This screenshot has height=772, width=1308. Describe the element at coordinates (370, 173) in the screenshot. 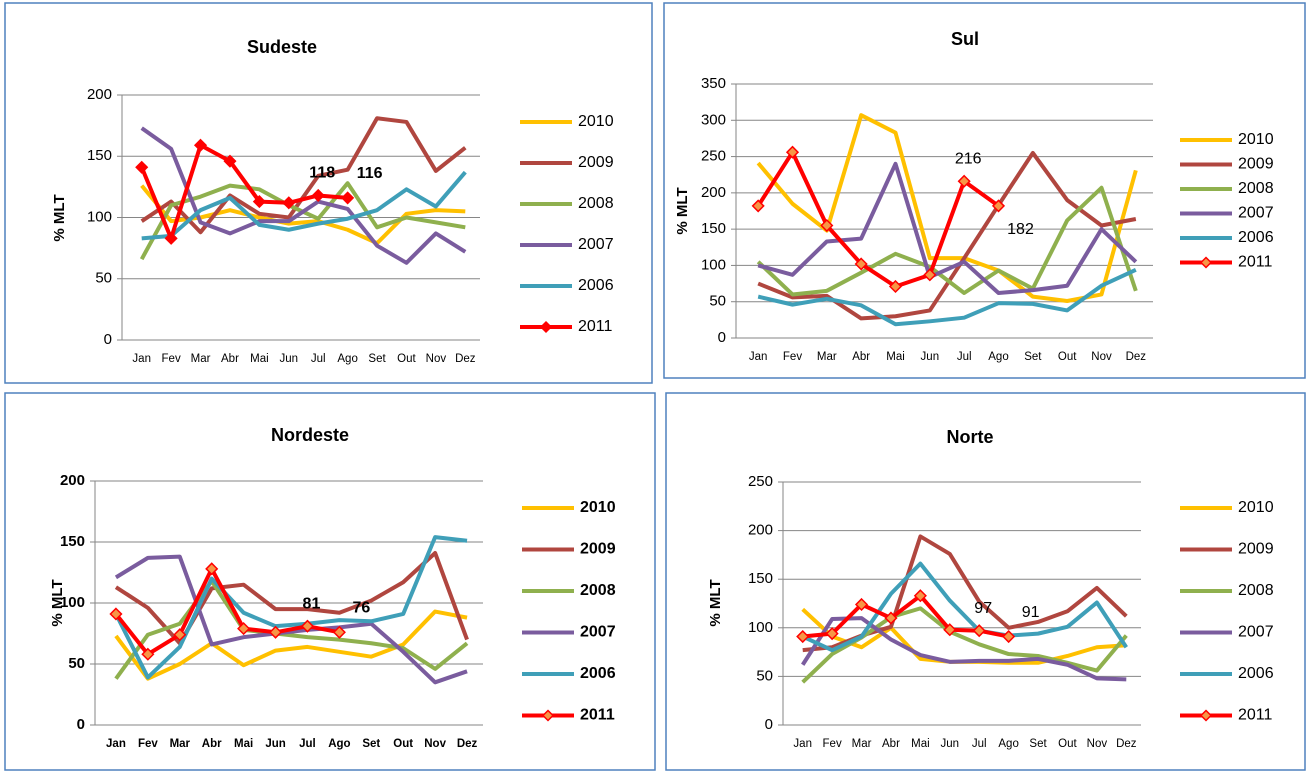

I see `data-label: 116` at that location.